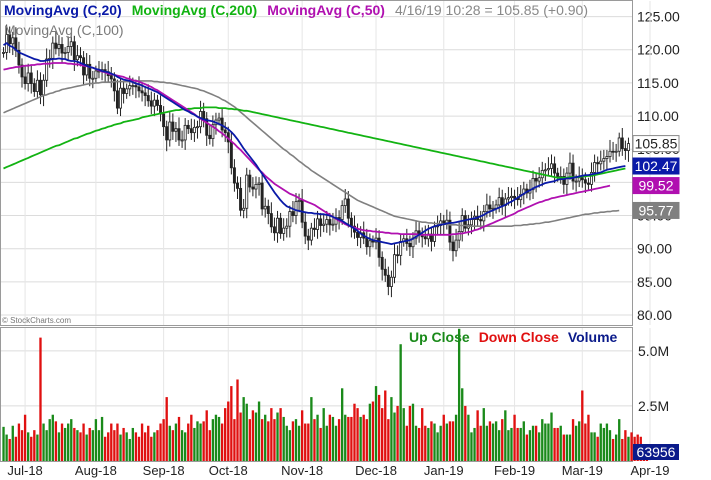 The image size is (711, 480). Describe the element at coordinates (439, 337) in the screenshot. I see `volume-legend-up: Up Close` at that location.